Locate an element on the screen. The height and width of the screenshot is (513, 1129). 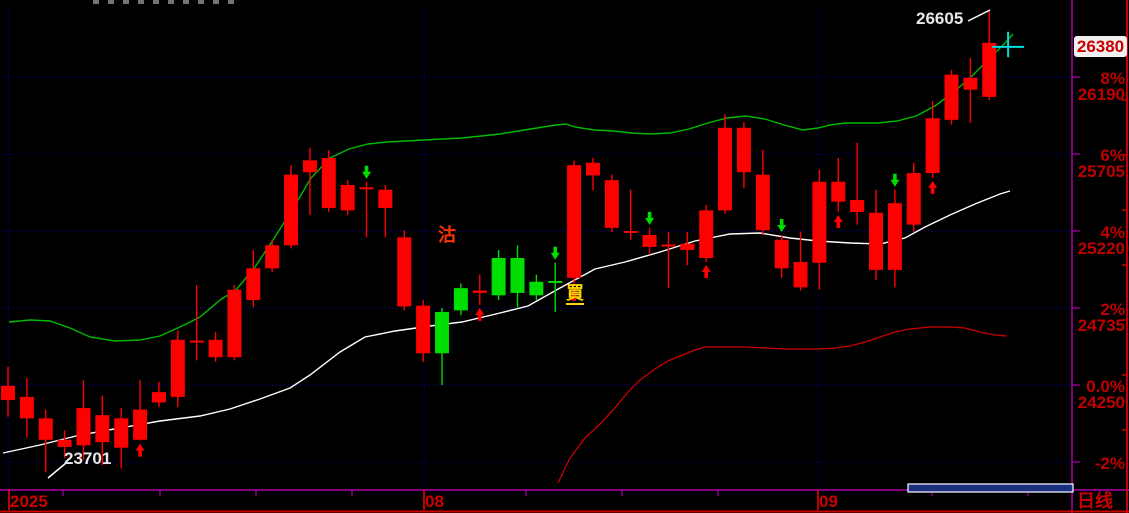
y-axis-price-label: 26190 is located at coordinates (1101, 94).